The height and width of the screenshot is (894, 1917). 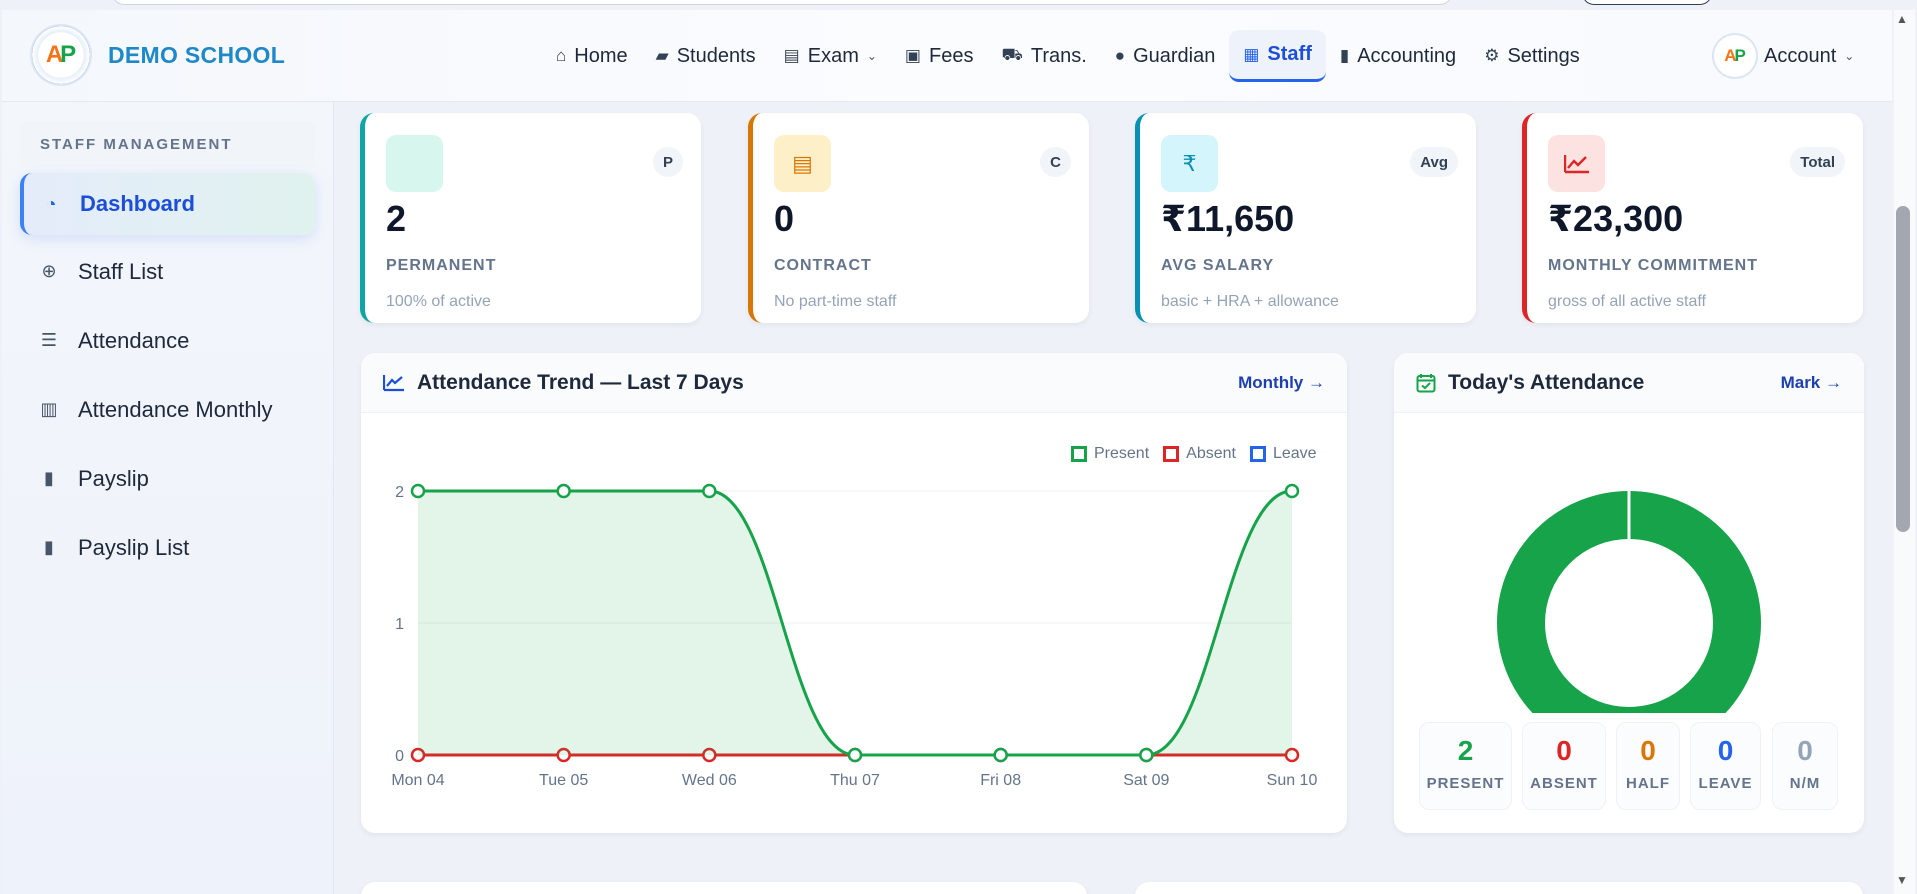 I want to click on blank-icon, so click(x=414, y=163).